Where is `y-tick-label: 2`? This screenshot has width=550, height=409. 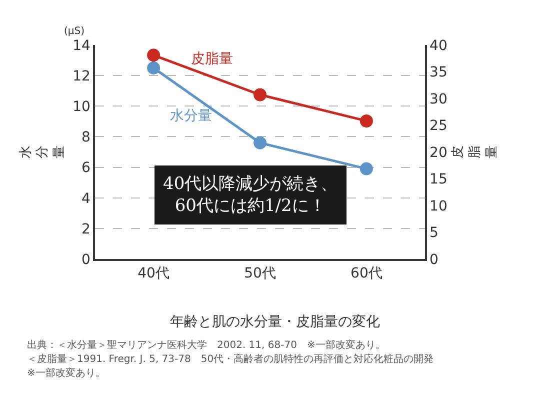 y-tick-label: 2 is located at coordinates (86, 229).